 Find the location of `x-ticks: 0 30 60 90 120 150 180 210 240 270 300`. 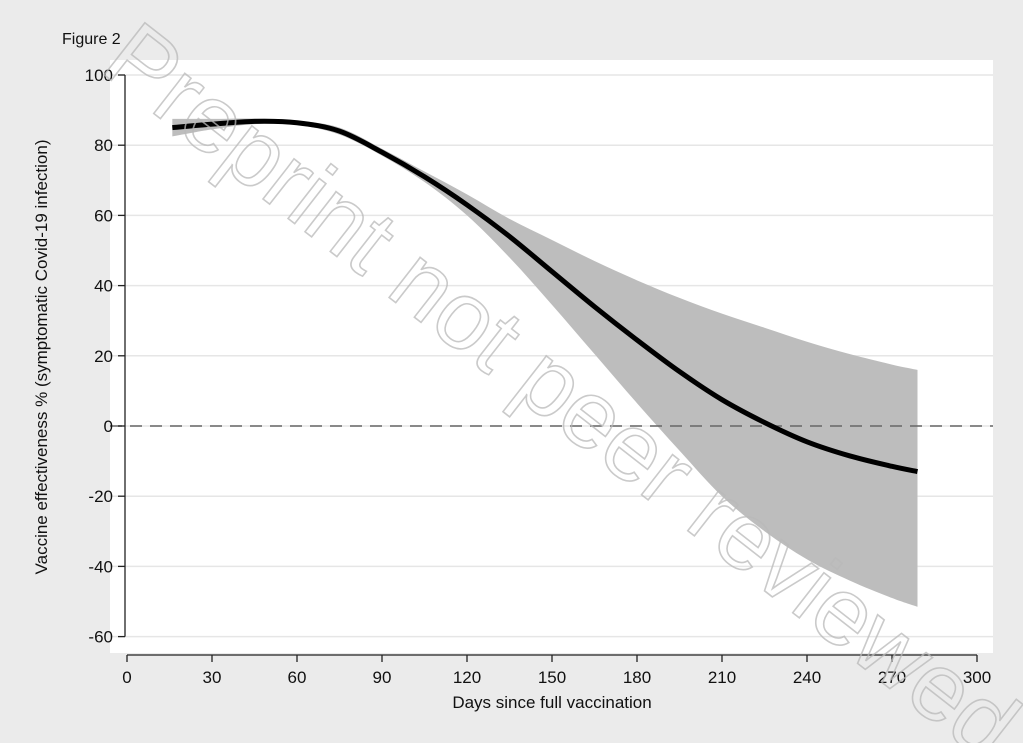

x-ticks: 0 30 60 90 120 150 180 210 240 270 300 is located at coordinates (556, 671).